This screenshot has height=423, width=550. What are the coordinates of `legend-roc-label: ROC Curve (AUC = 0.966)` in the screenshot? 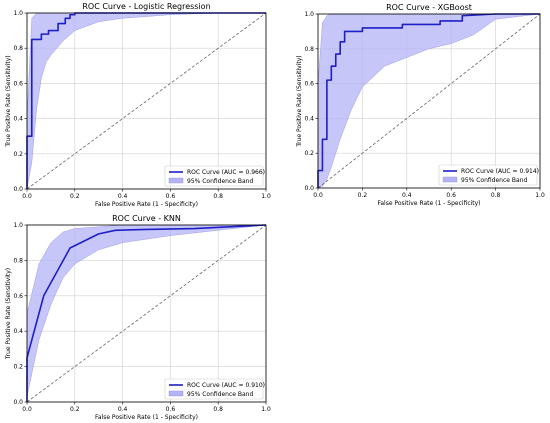 It's located at (226, 172).